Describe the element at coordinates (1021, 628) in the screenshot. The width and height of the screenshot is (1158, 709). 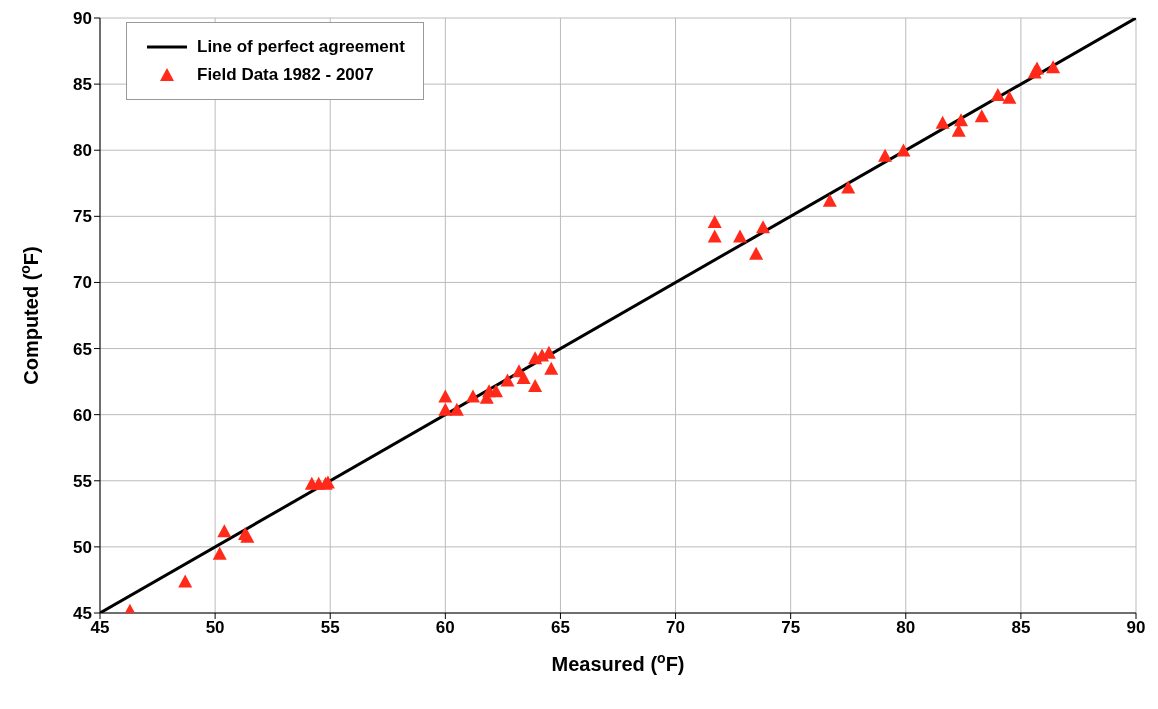
I see `x-tick-label: 85` at that location.